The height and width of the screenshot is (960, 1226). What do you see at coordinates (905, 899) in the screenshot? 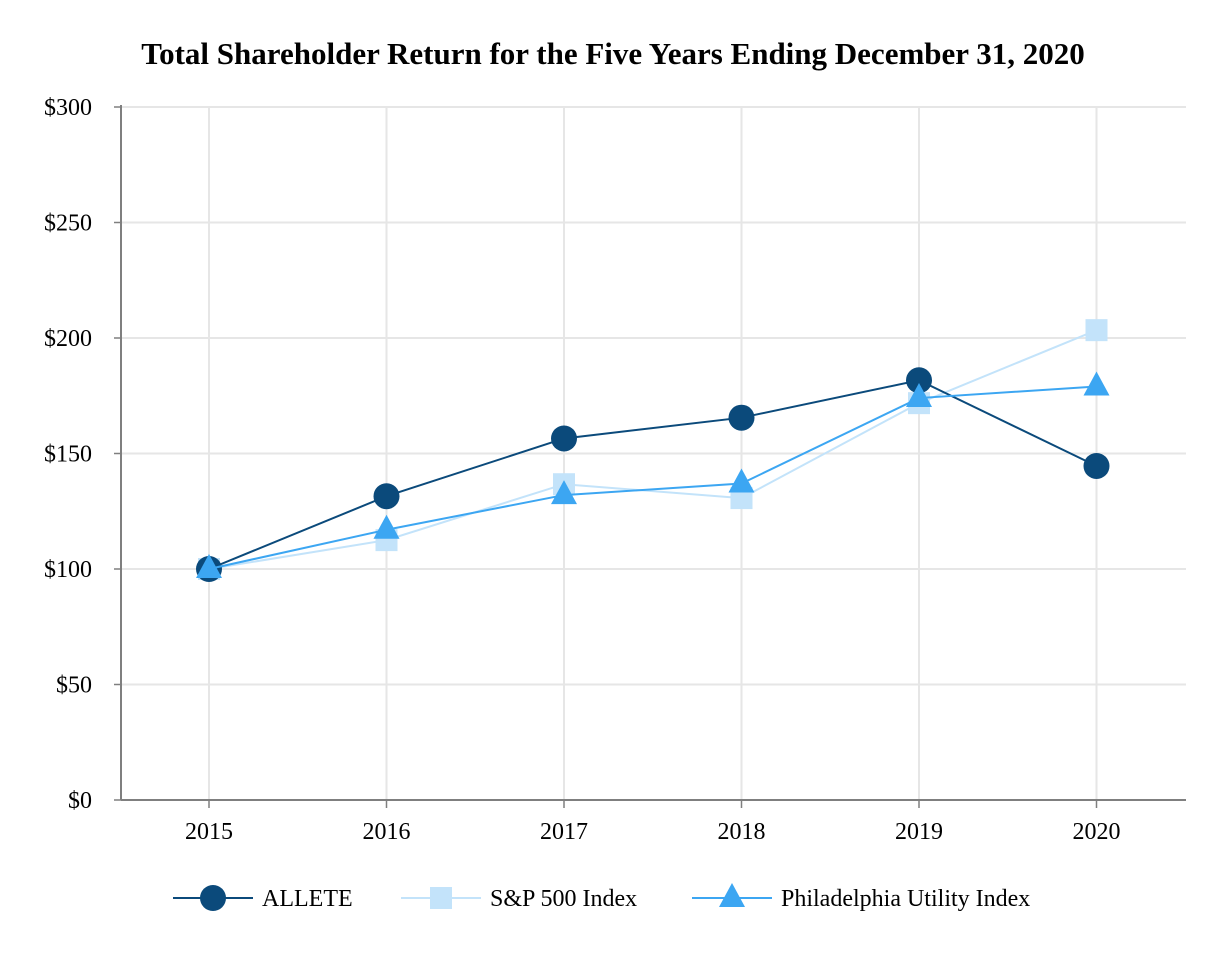
I see `legend-label: Philadelphia Utility Index` at bounding box center [905, 899].